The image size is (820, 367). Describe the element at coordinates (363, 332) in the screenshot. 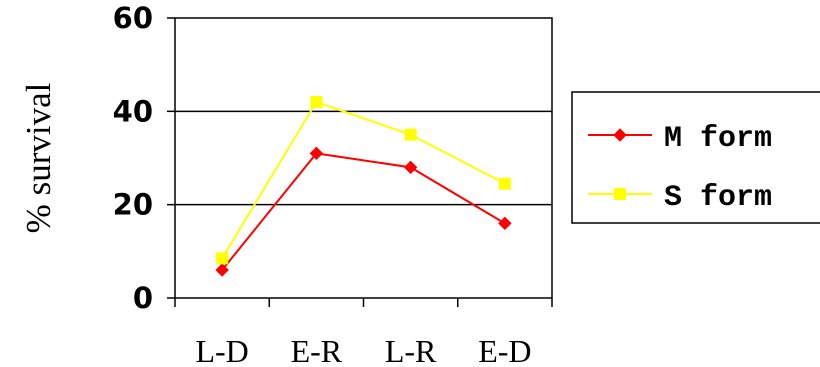

I see `x-axis: L-D E-R L-R E-D` at that location.